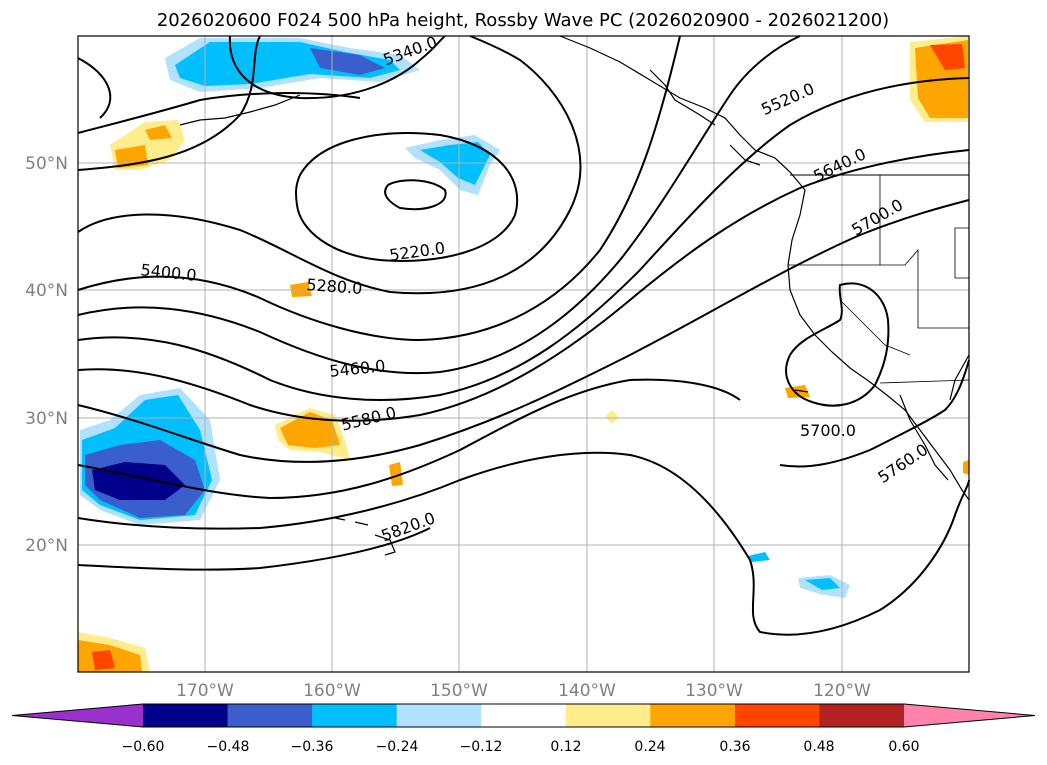 The height and width of the screenshot is (765, 1047). What do you see at coordinates (205, 691) in the screenshot?
I see `lon-label-170w: 170°W` at bounding box center [205, 691].